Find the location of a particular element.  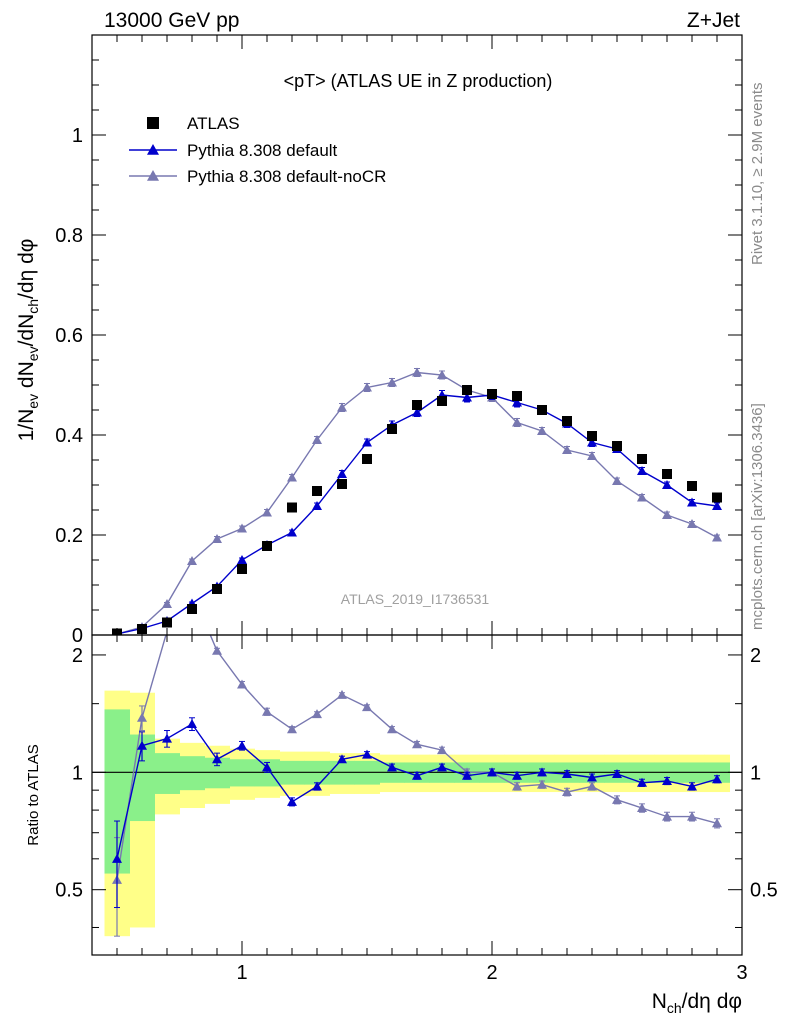

watermark: ATLAS_2019_I1736531 is located at coordinates (415, 599).